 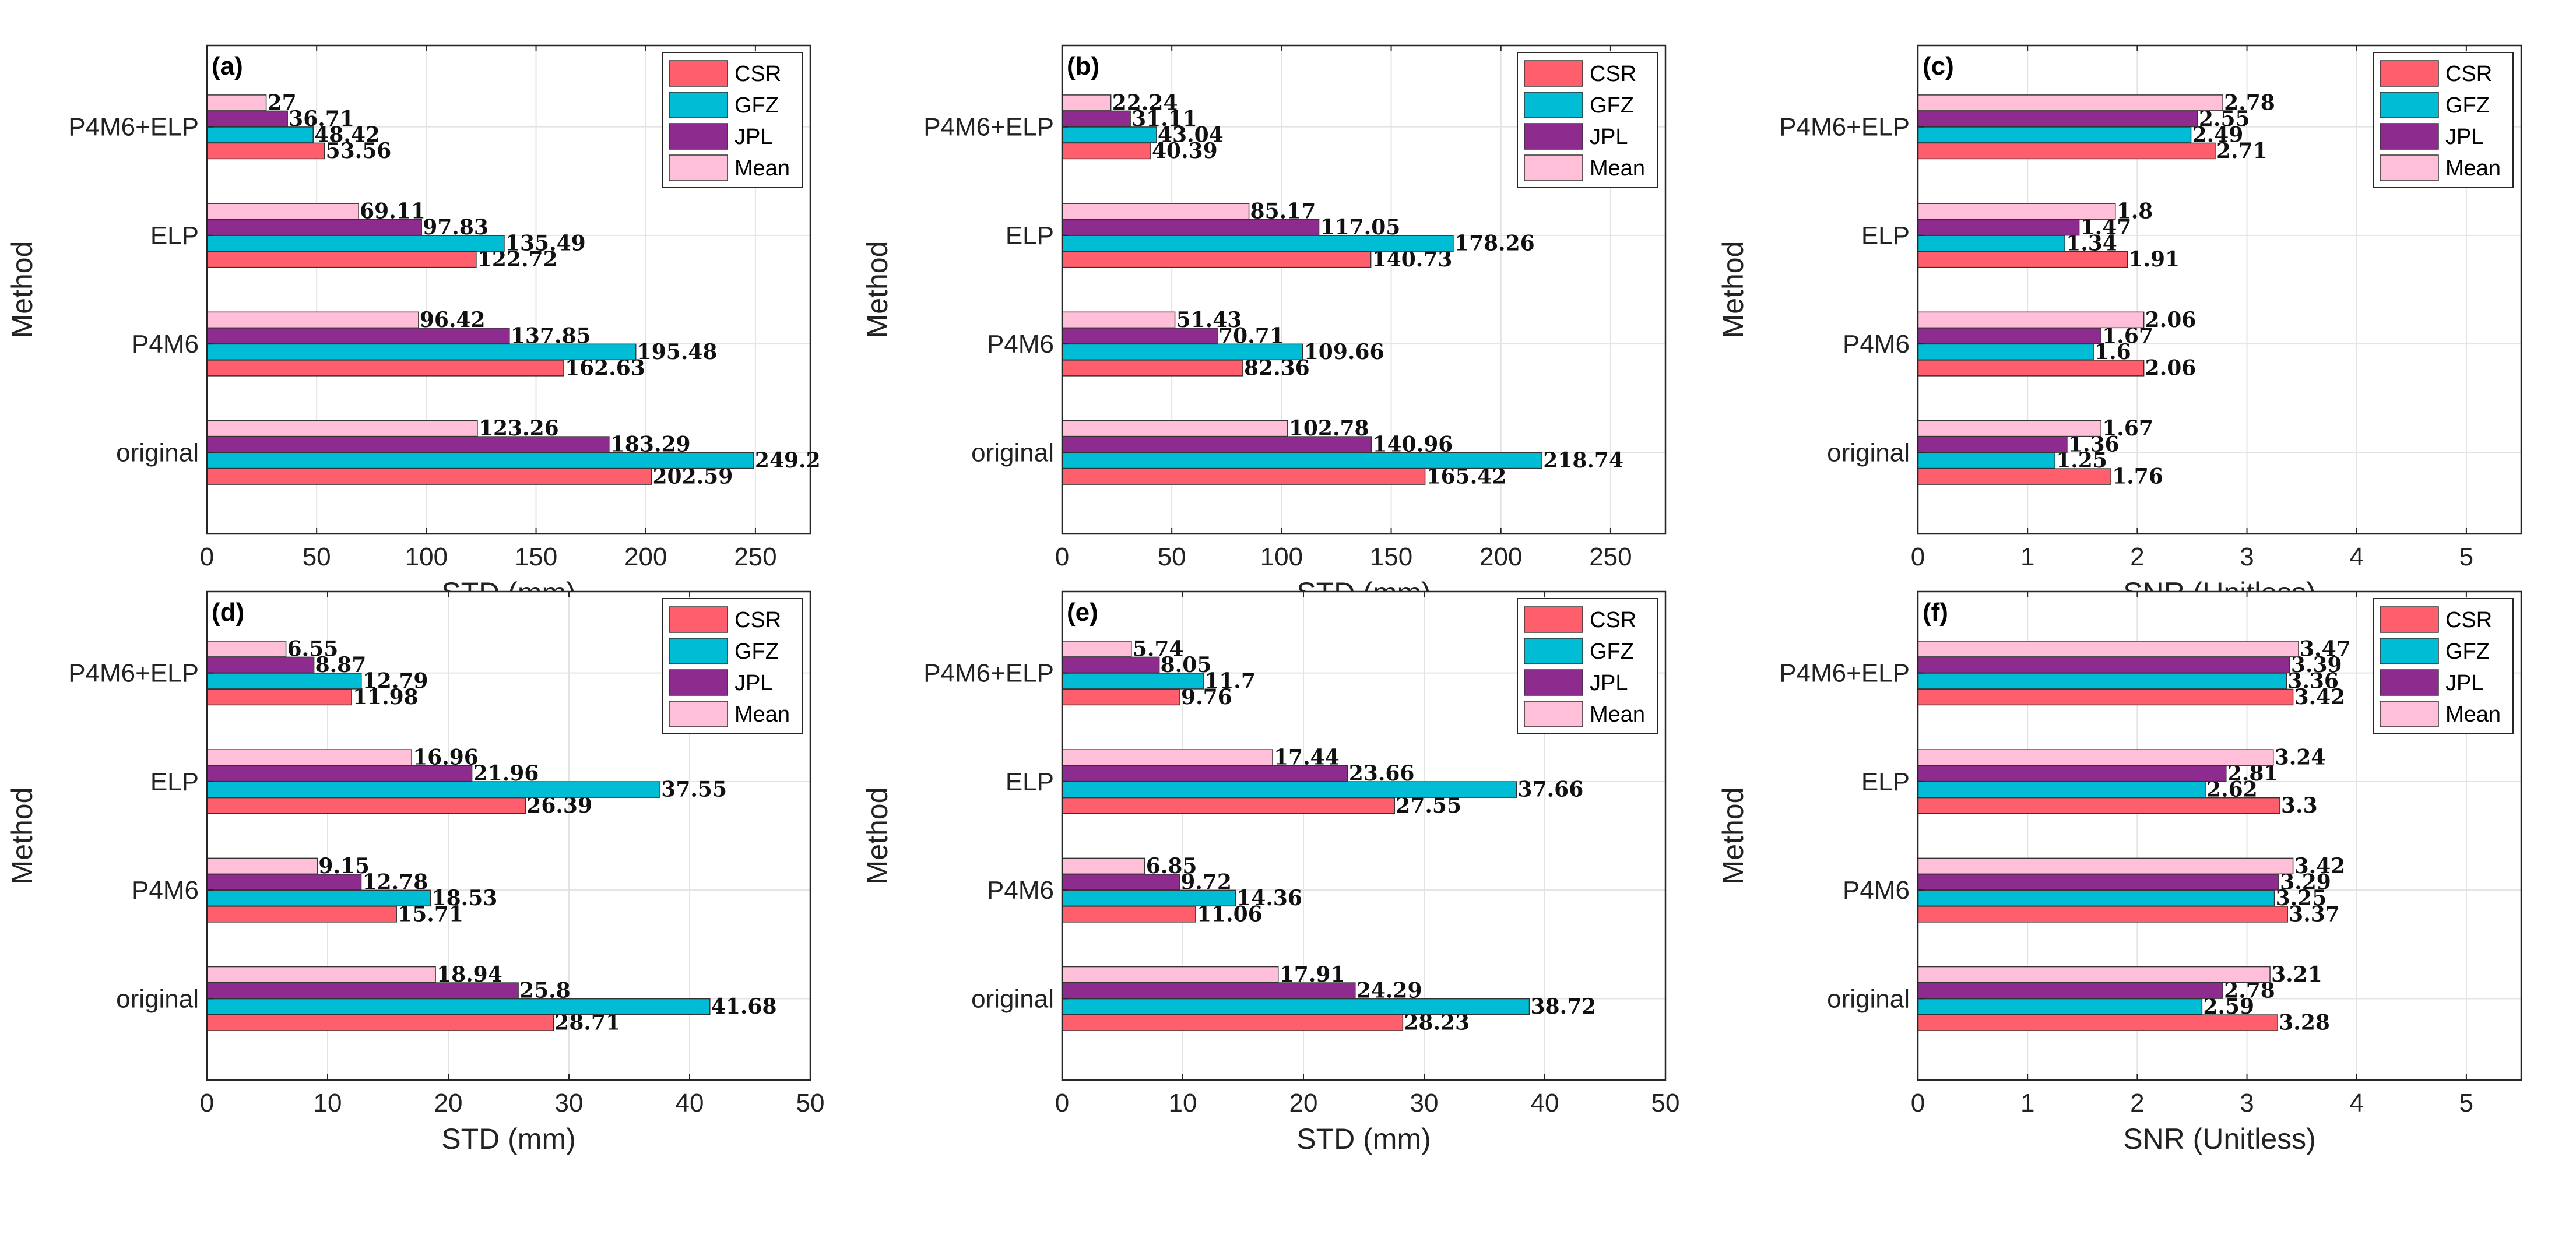 What do you see at coordinates (446, 757) in the screenshot?
I see `bar-value-label: 16.96` at bounding box center [446, 757].